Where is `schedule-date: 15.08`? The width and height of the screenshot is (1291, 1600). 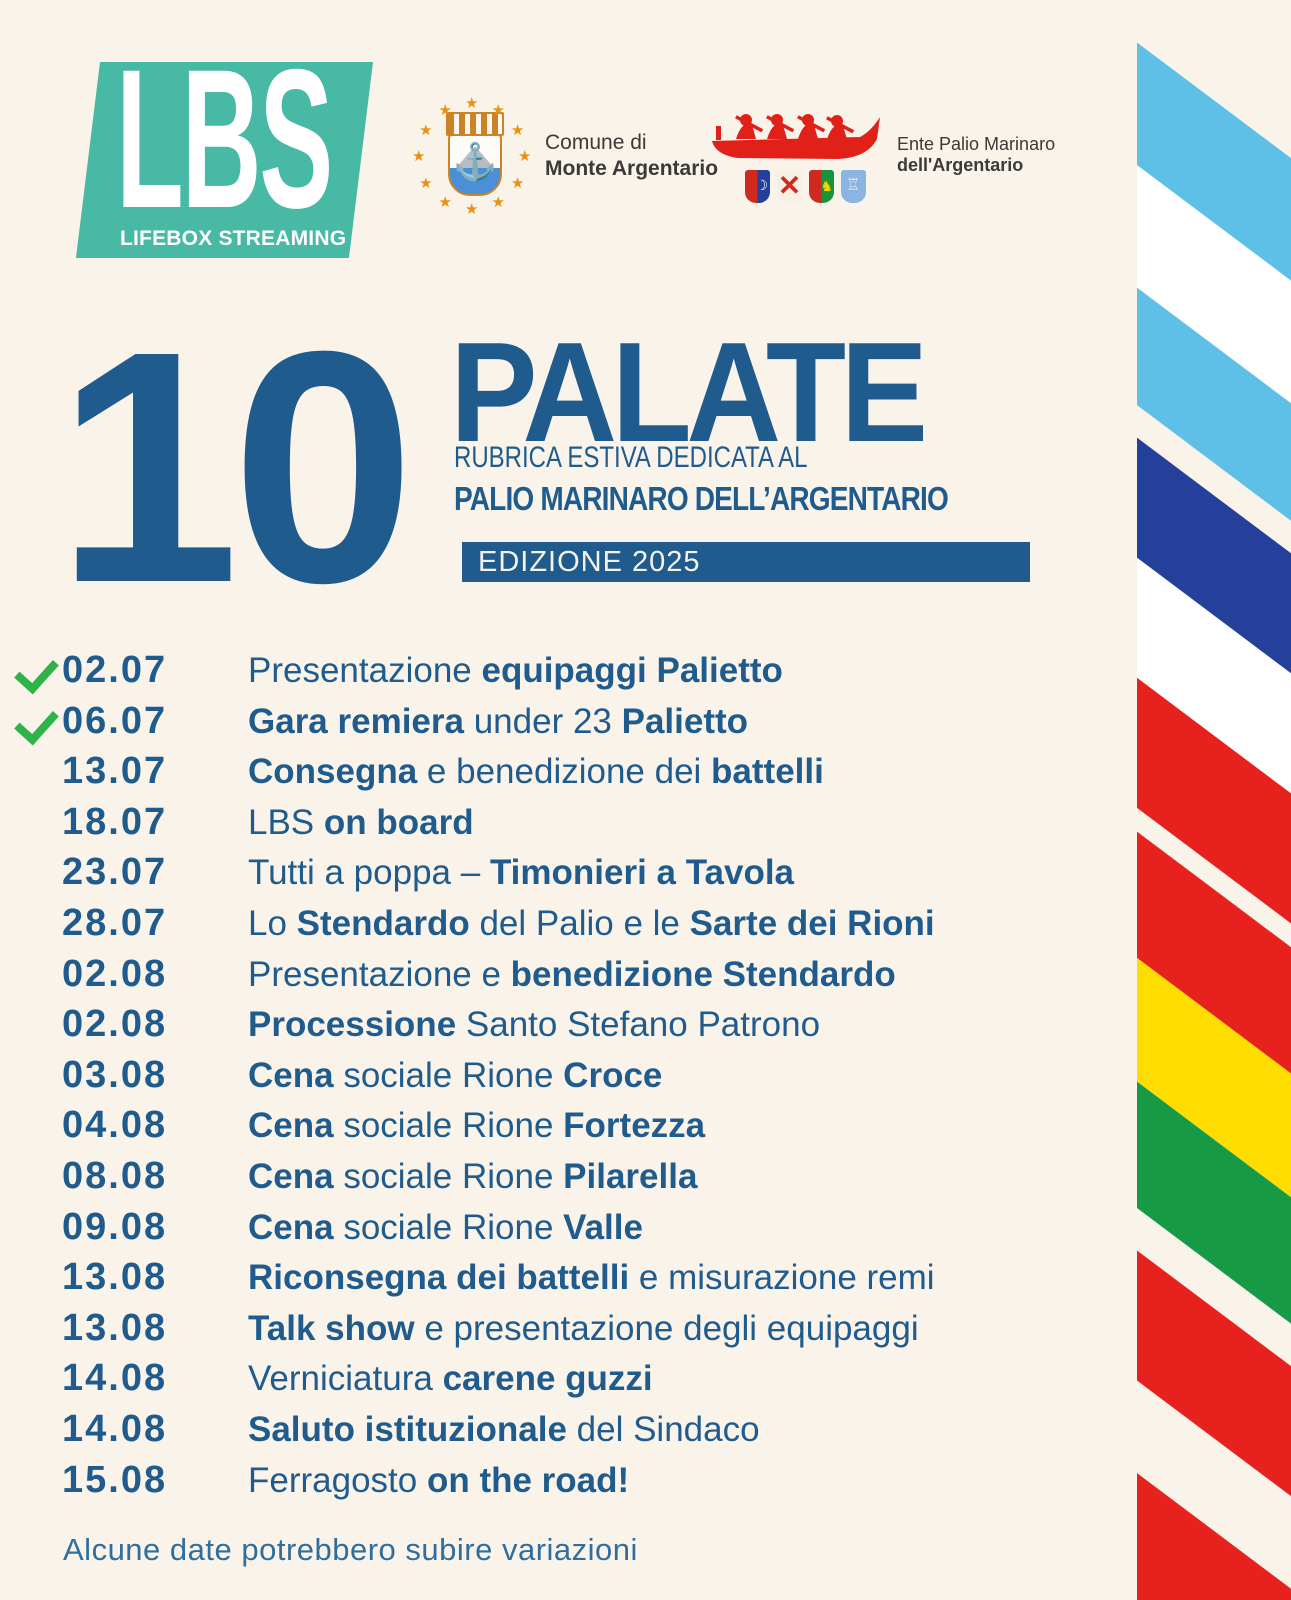 schedule-date: 15.08 is located at coordinates (115, 1479).